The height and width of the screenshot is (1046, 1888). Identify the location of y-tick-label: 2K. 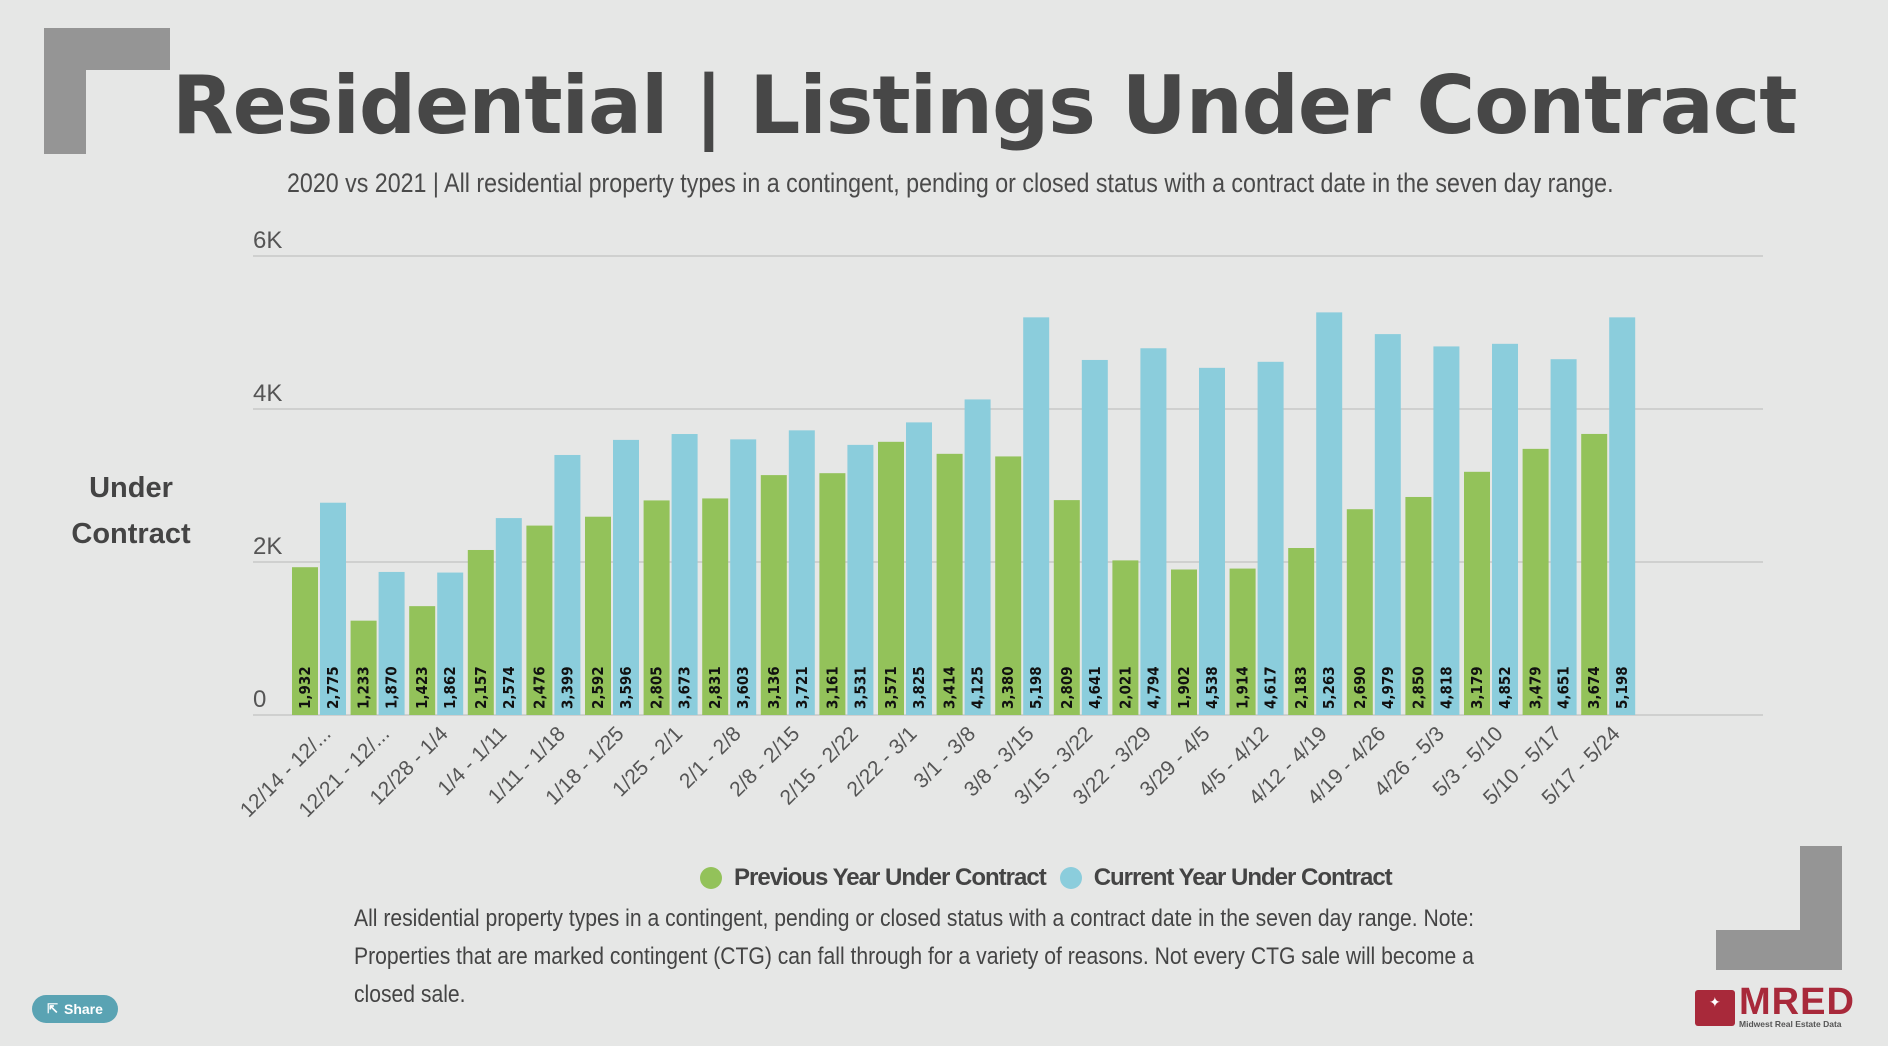
(267, 546).